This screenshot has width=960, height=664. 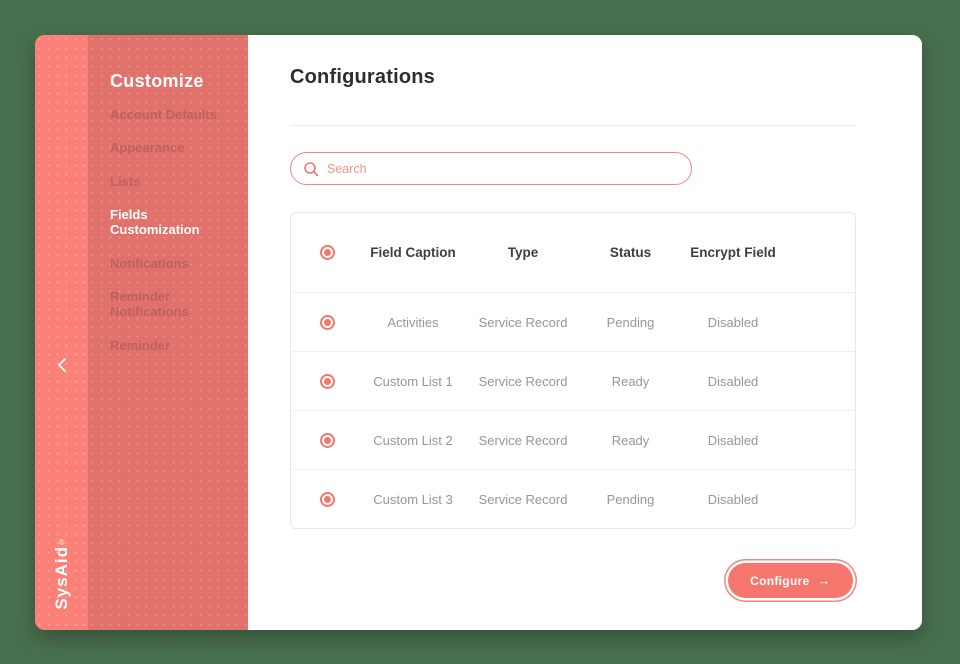 What do you see at coordinates (157, 81) in the screenshot?
I see `sidebar-title: Customize` at bounding box center [157, 81].